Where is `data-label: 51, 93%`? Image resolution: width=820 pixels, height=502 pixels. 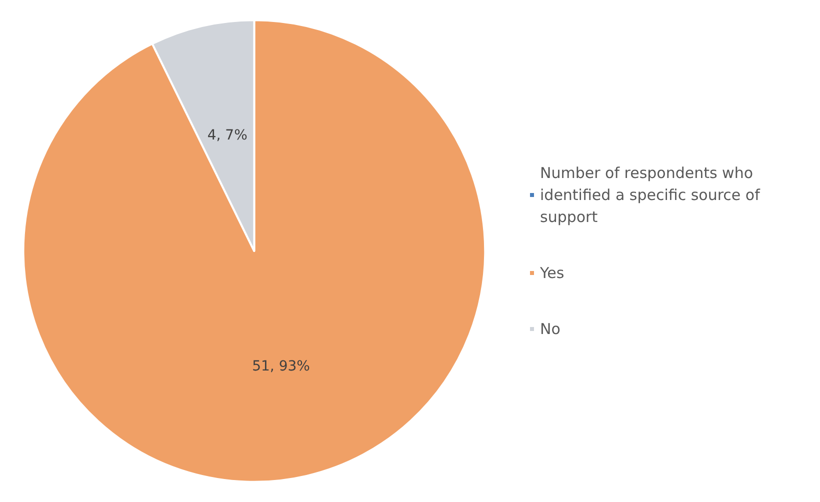 data-label: 51, 93% is located at coordinates (281, 366).